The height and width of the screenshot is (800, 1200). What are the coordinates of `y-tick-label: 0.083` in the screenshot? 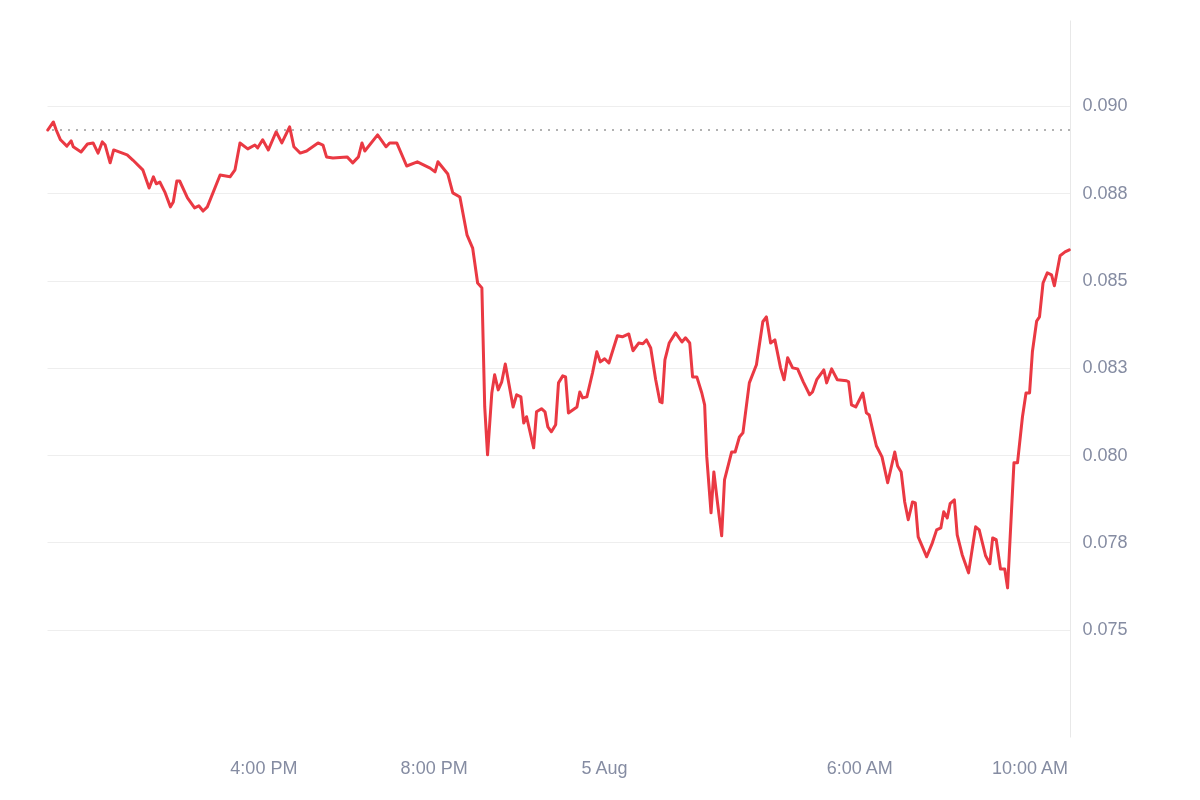 It's located at (1105, 367).